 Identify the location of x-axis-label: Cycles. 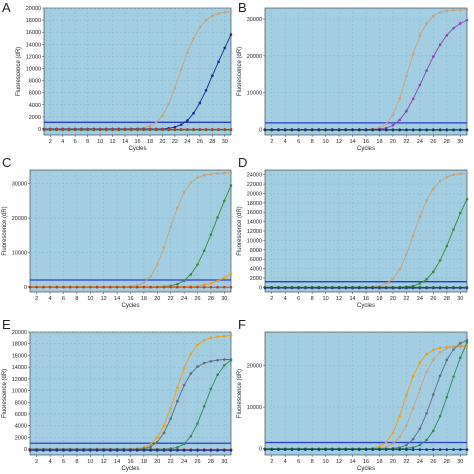
(130, 469).